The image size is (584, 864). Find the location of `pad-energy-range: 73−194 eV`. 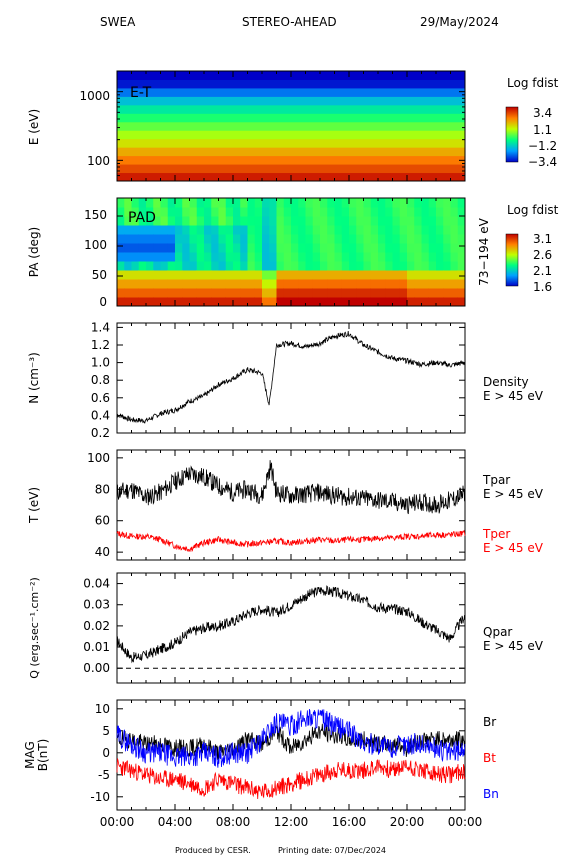

pad-energy-range: 73−194 eV is located at coordinates (484, 251).